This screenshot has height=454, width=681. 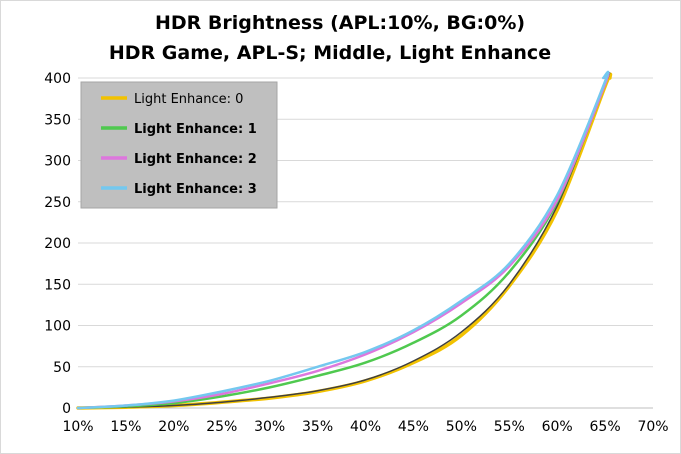 I want to click on x-tick-label: 55%, so click(x=509, y=427).